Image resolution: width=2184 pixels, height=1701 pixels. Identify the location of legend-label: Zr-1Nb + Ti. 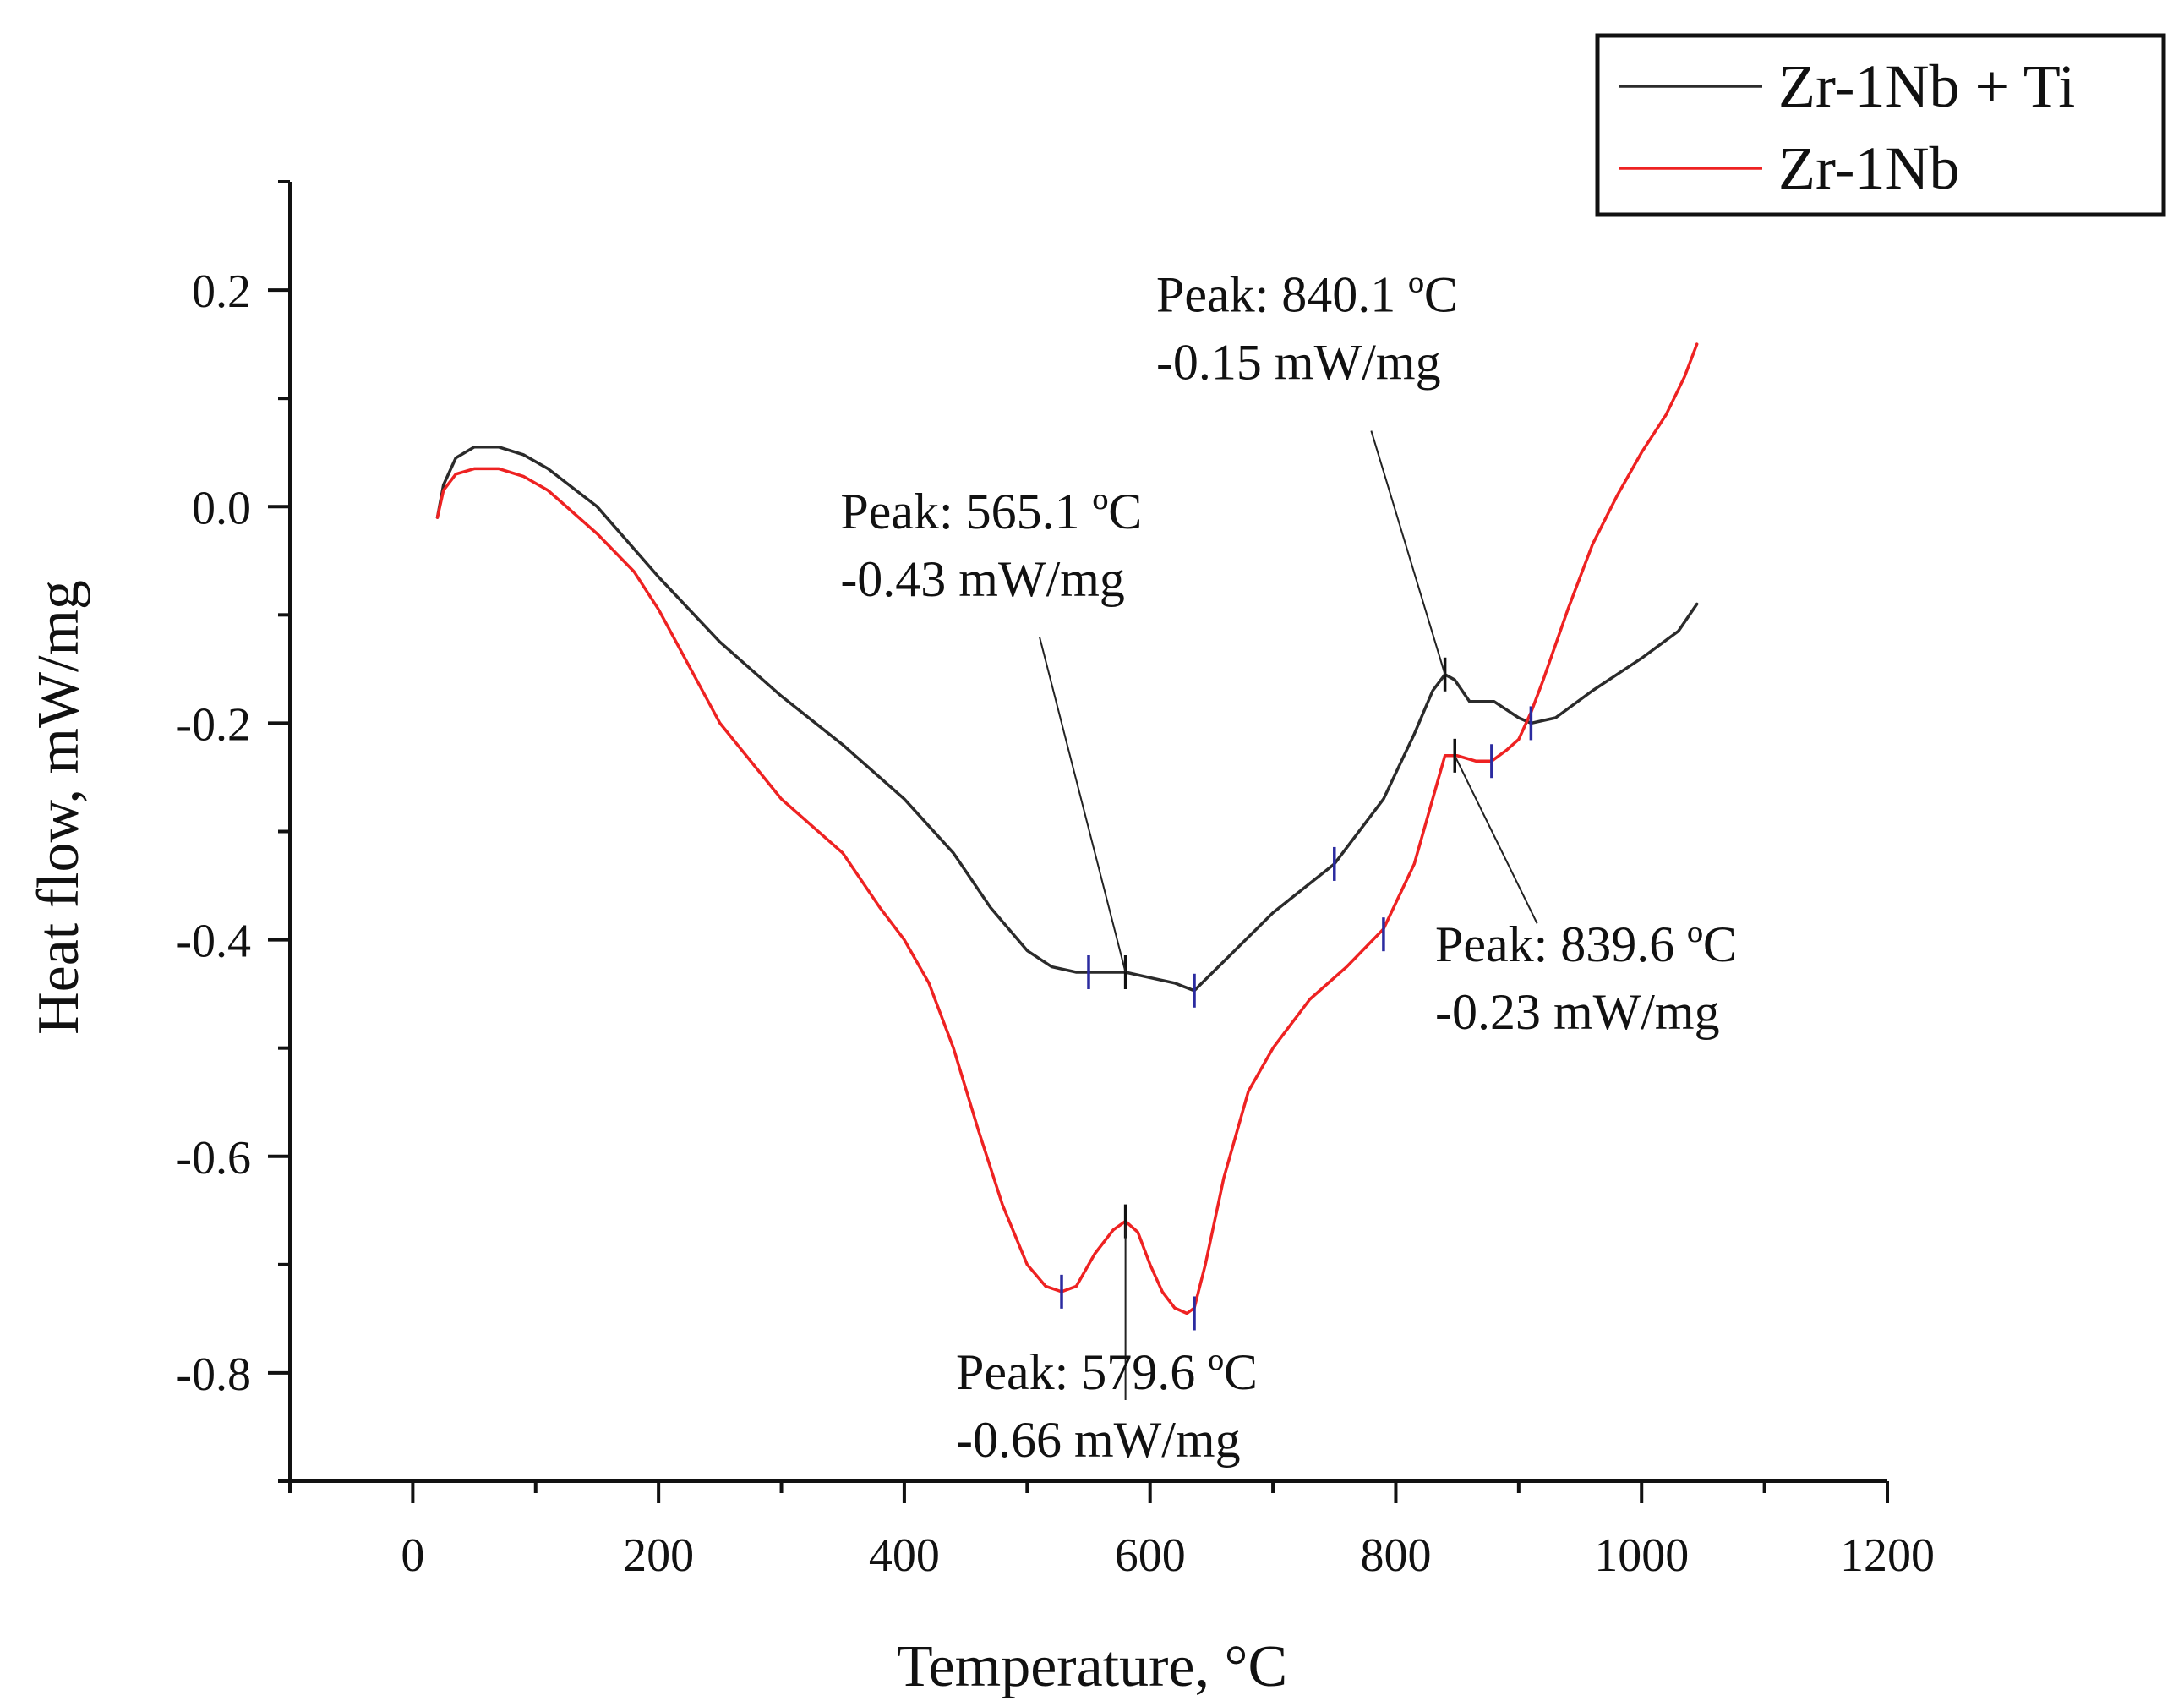
(1926, 86).